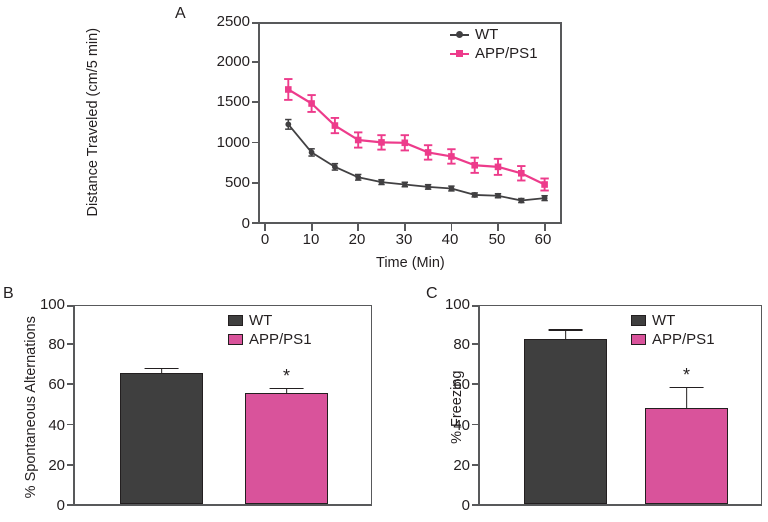 This screenshot has width=768, height=522. I want to click on panel-c-ytick-60: 60, so click(461, 384).